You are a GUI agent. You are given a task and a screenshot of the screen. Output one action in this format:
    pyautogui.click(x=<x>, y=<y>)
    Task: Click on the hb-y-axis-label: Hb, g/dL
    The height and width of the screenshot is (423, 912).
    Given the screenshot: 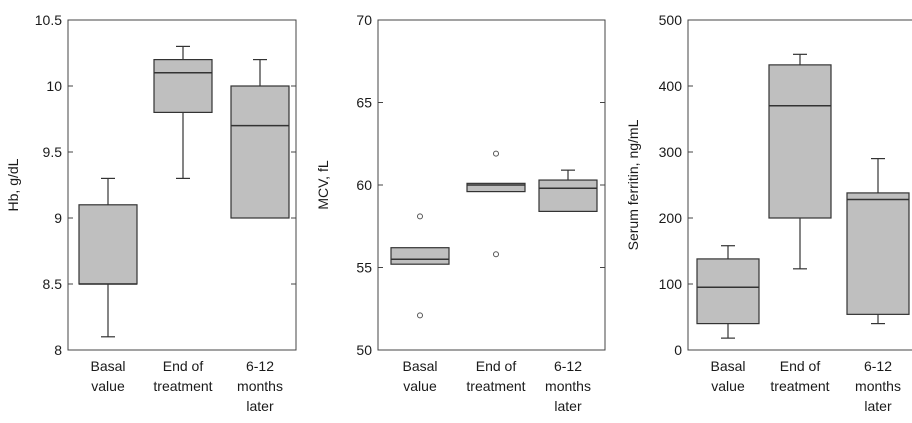 What is the action you would take?
    pyautogui.click(x=13, y=184)
    